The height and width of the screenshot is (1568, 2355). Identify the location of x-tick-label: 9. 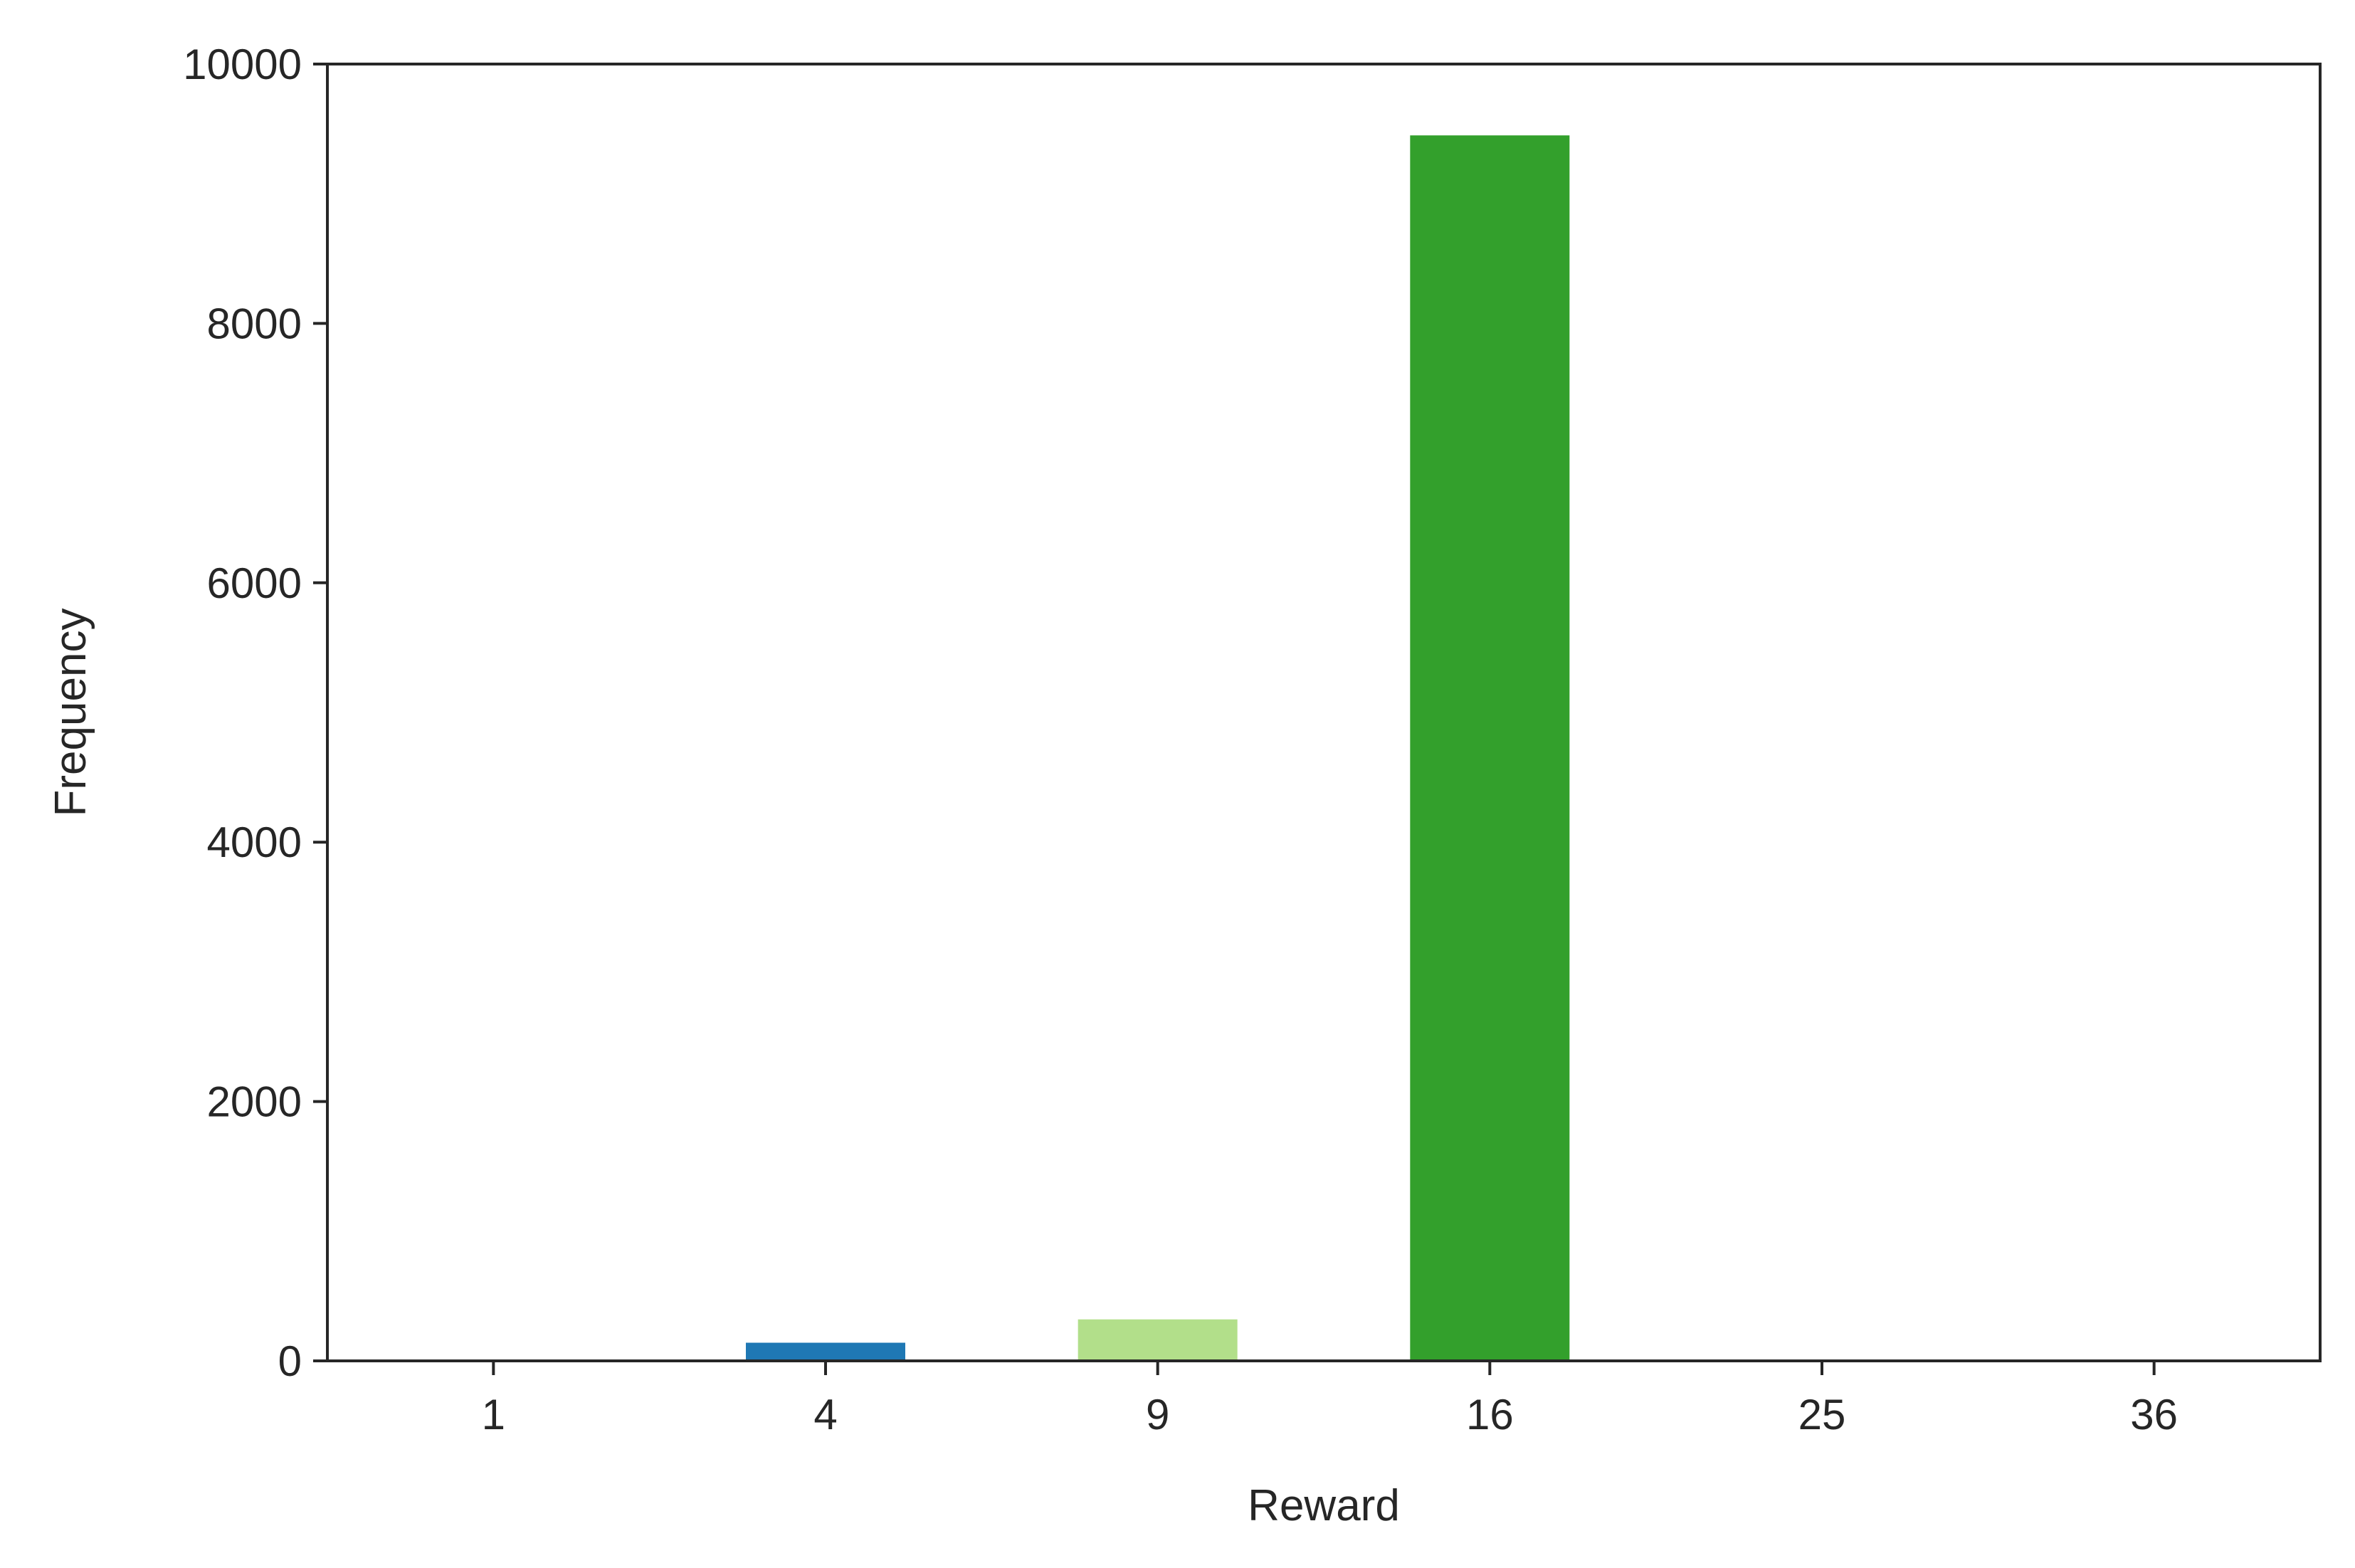
(1157, 1415).